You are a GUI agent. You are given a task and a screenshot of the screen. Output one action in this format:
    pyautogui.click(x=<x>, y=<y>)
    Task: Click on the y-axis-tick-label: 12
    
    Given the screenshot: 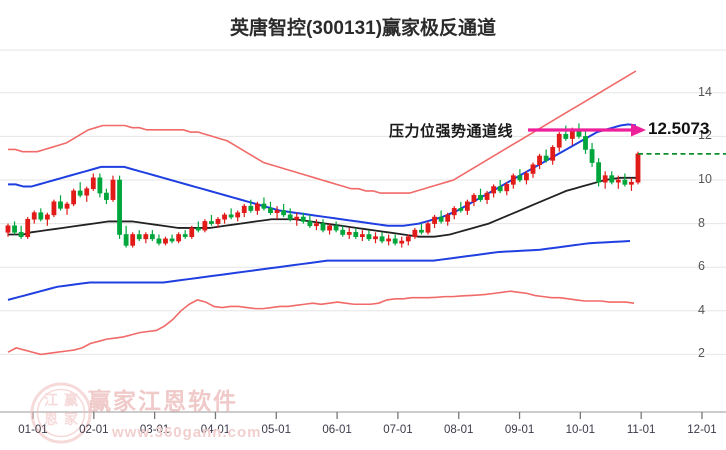 What is the action you would take?
    pyautogui.click(x=705, y=135)
    